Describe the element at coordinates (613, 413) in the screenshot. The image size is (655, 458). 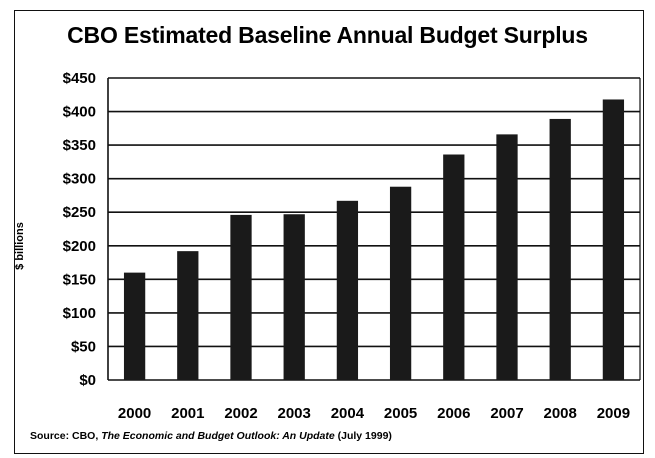
I see `x-tick-label: 2009` at that location.